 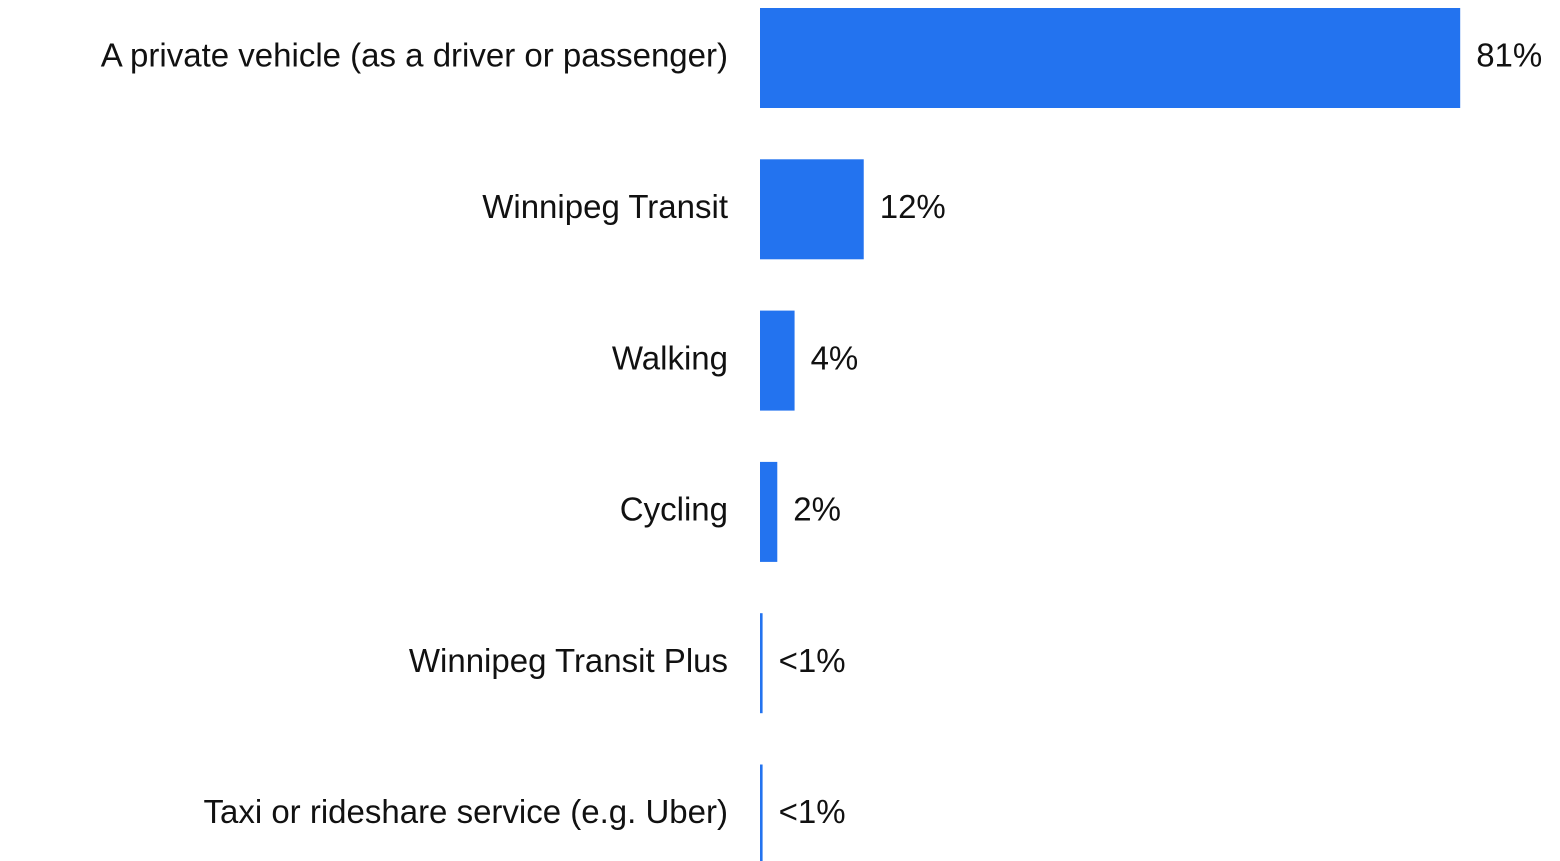 I want to click on category-label: Winnipeg Transit Plus, so click(x=568, y=660).